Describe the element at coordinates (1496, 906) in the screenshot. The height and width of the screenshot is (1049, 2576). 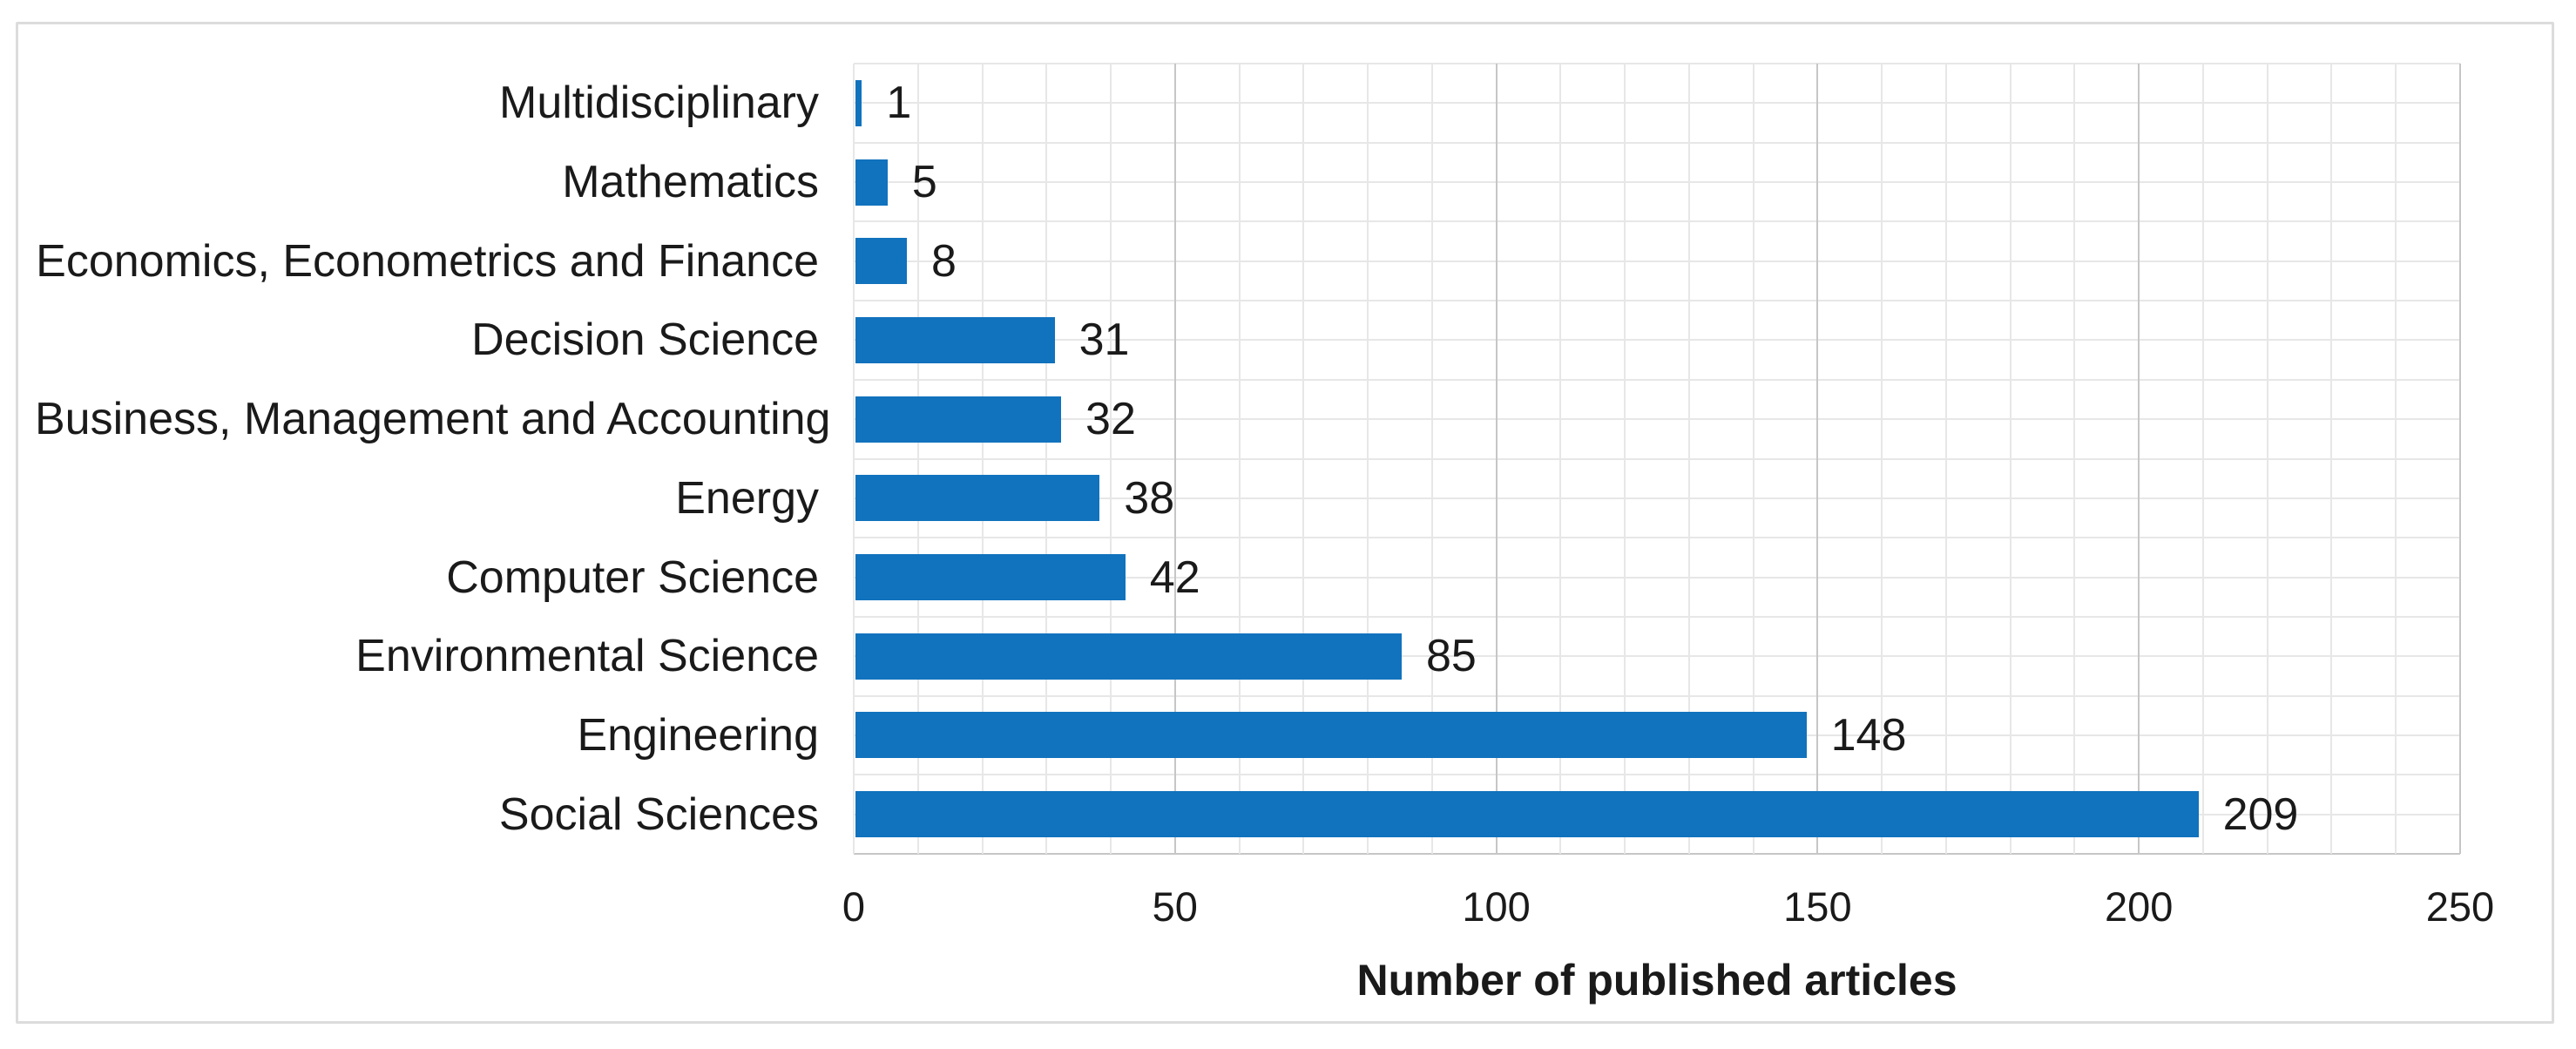
I see `x-tick-label: 100` at that location.